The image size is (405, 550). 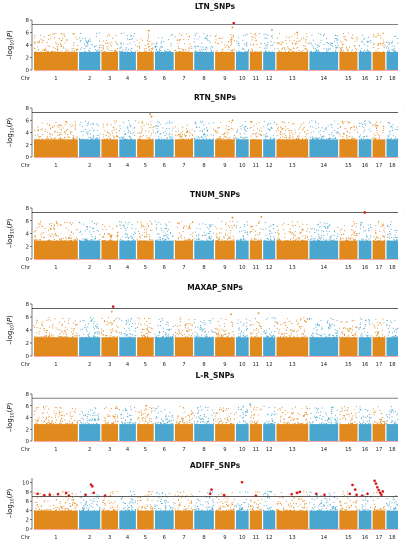 What do you see at coordinates (28, 158) in the screenshot?
I see `y-tick-label: 0` at bounding box center [28, 158].